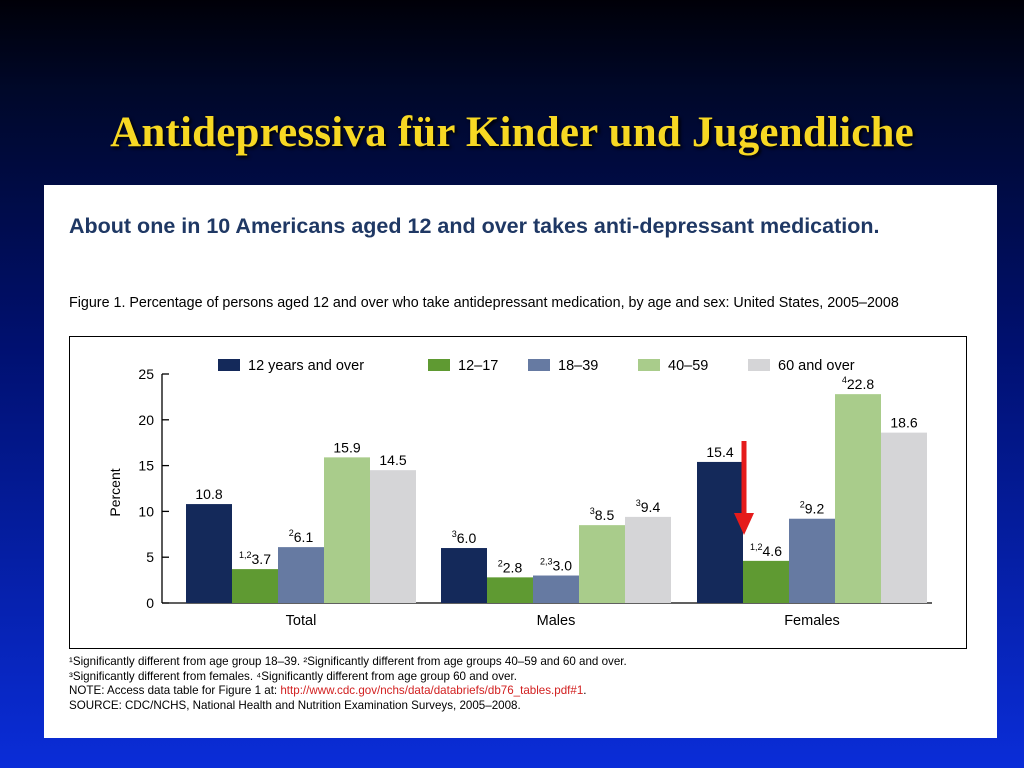 This screenshot has height=768, width=1024. I want to click on value-label-total-40-59: 15.9, so click(346, 447).